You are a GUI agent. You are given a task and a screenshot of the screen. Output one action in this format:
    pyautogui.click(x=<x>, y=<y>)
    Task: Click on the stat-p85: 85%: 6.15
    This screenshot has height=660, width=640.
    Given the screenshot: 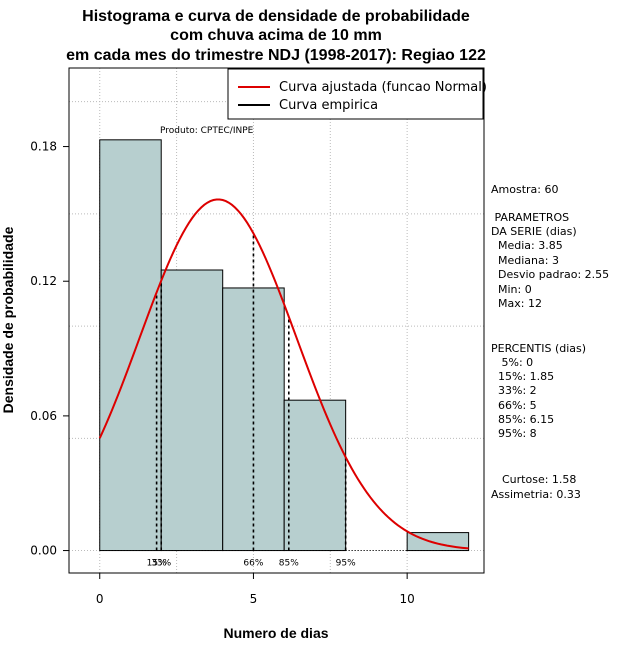 What is the action you would take?
    pyautogui.click(x=526, y=419)
    